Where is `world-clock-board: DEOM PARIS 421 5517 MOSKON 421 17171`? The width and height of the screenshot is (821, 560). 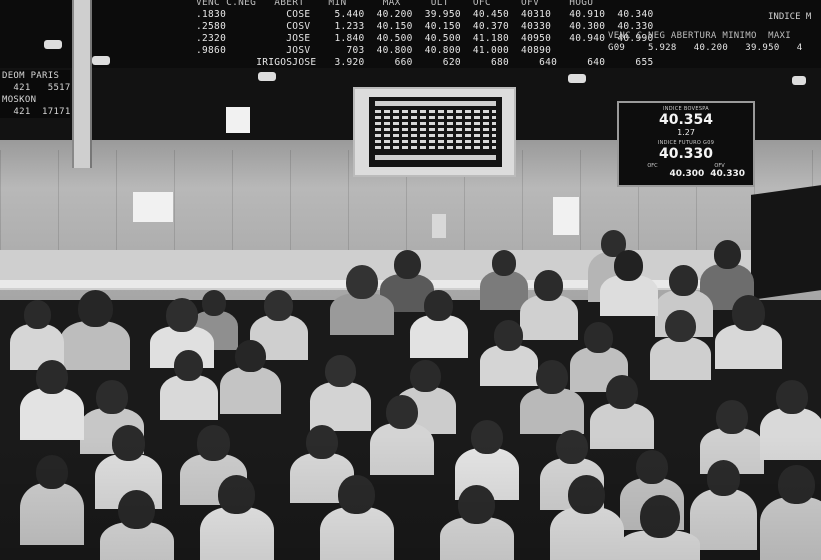 world-clock-board: DEOM PARIS 421 5517 MOSKON 421 17171 is located at coordinates (35, 94).